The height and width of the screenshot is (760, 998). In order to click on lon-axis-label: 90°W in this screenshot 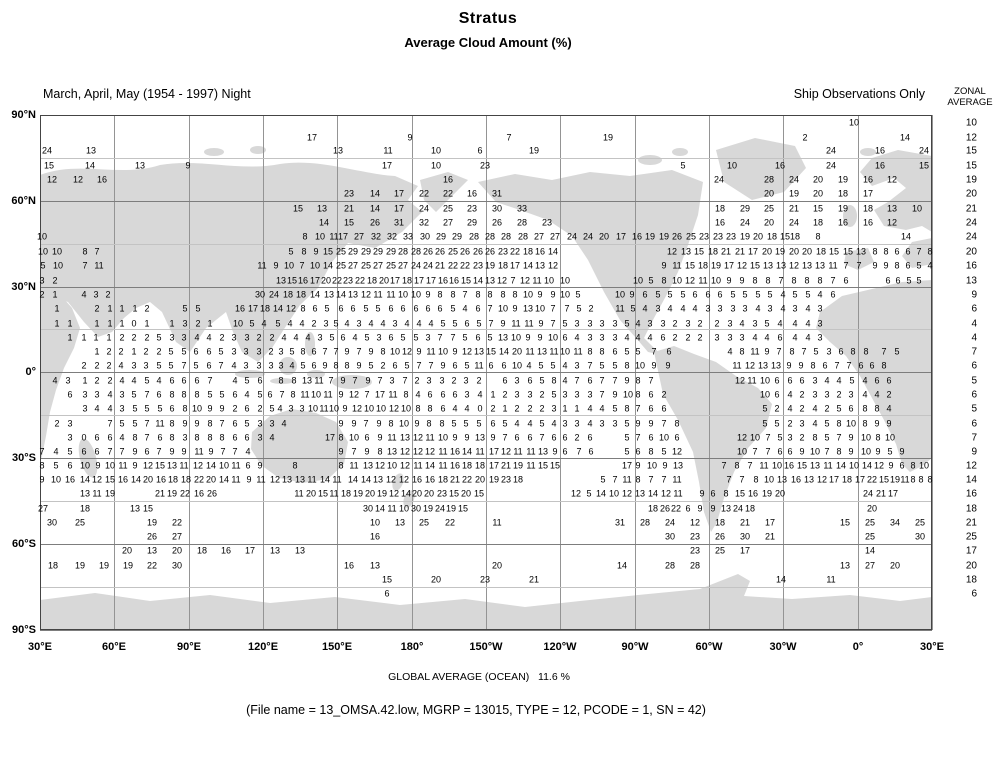, I will do `click(635, 647)`.